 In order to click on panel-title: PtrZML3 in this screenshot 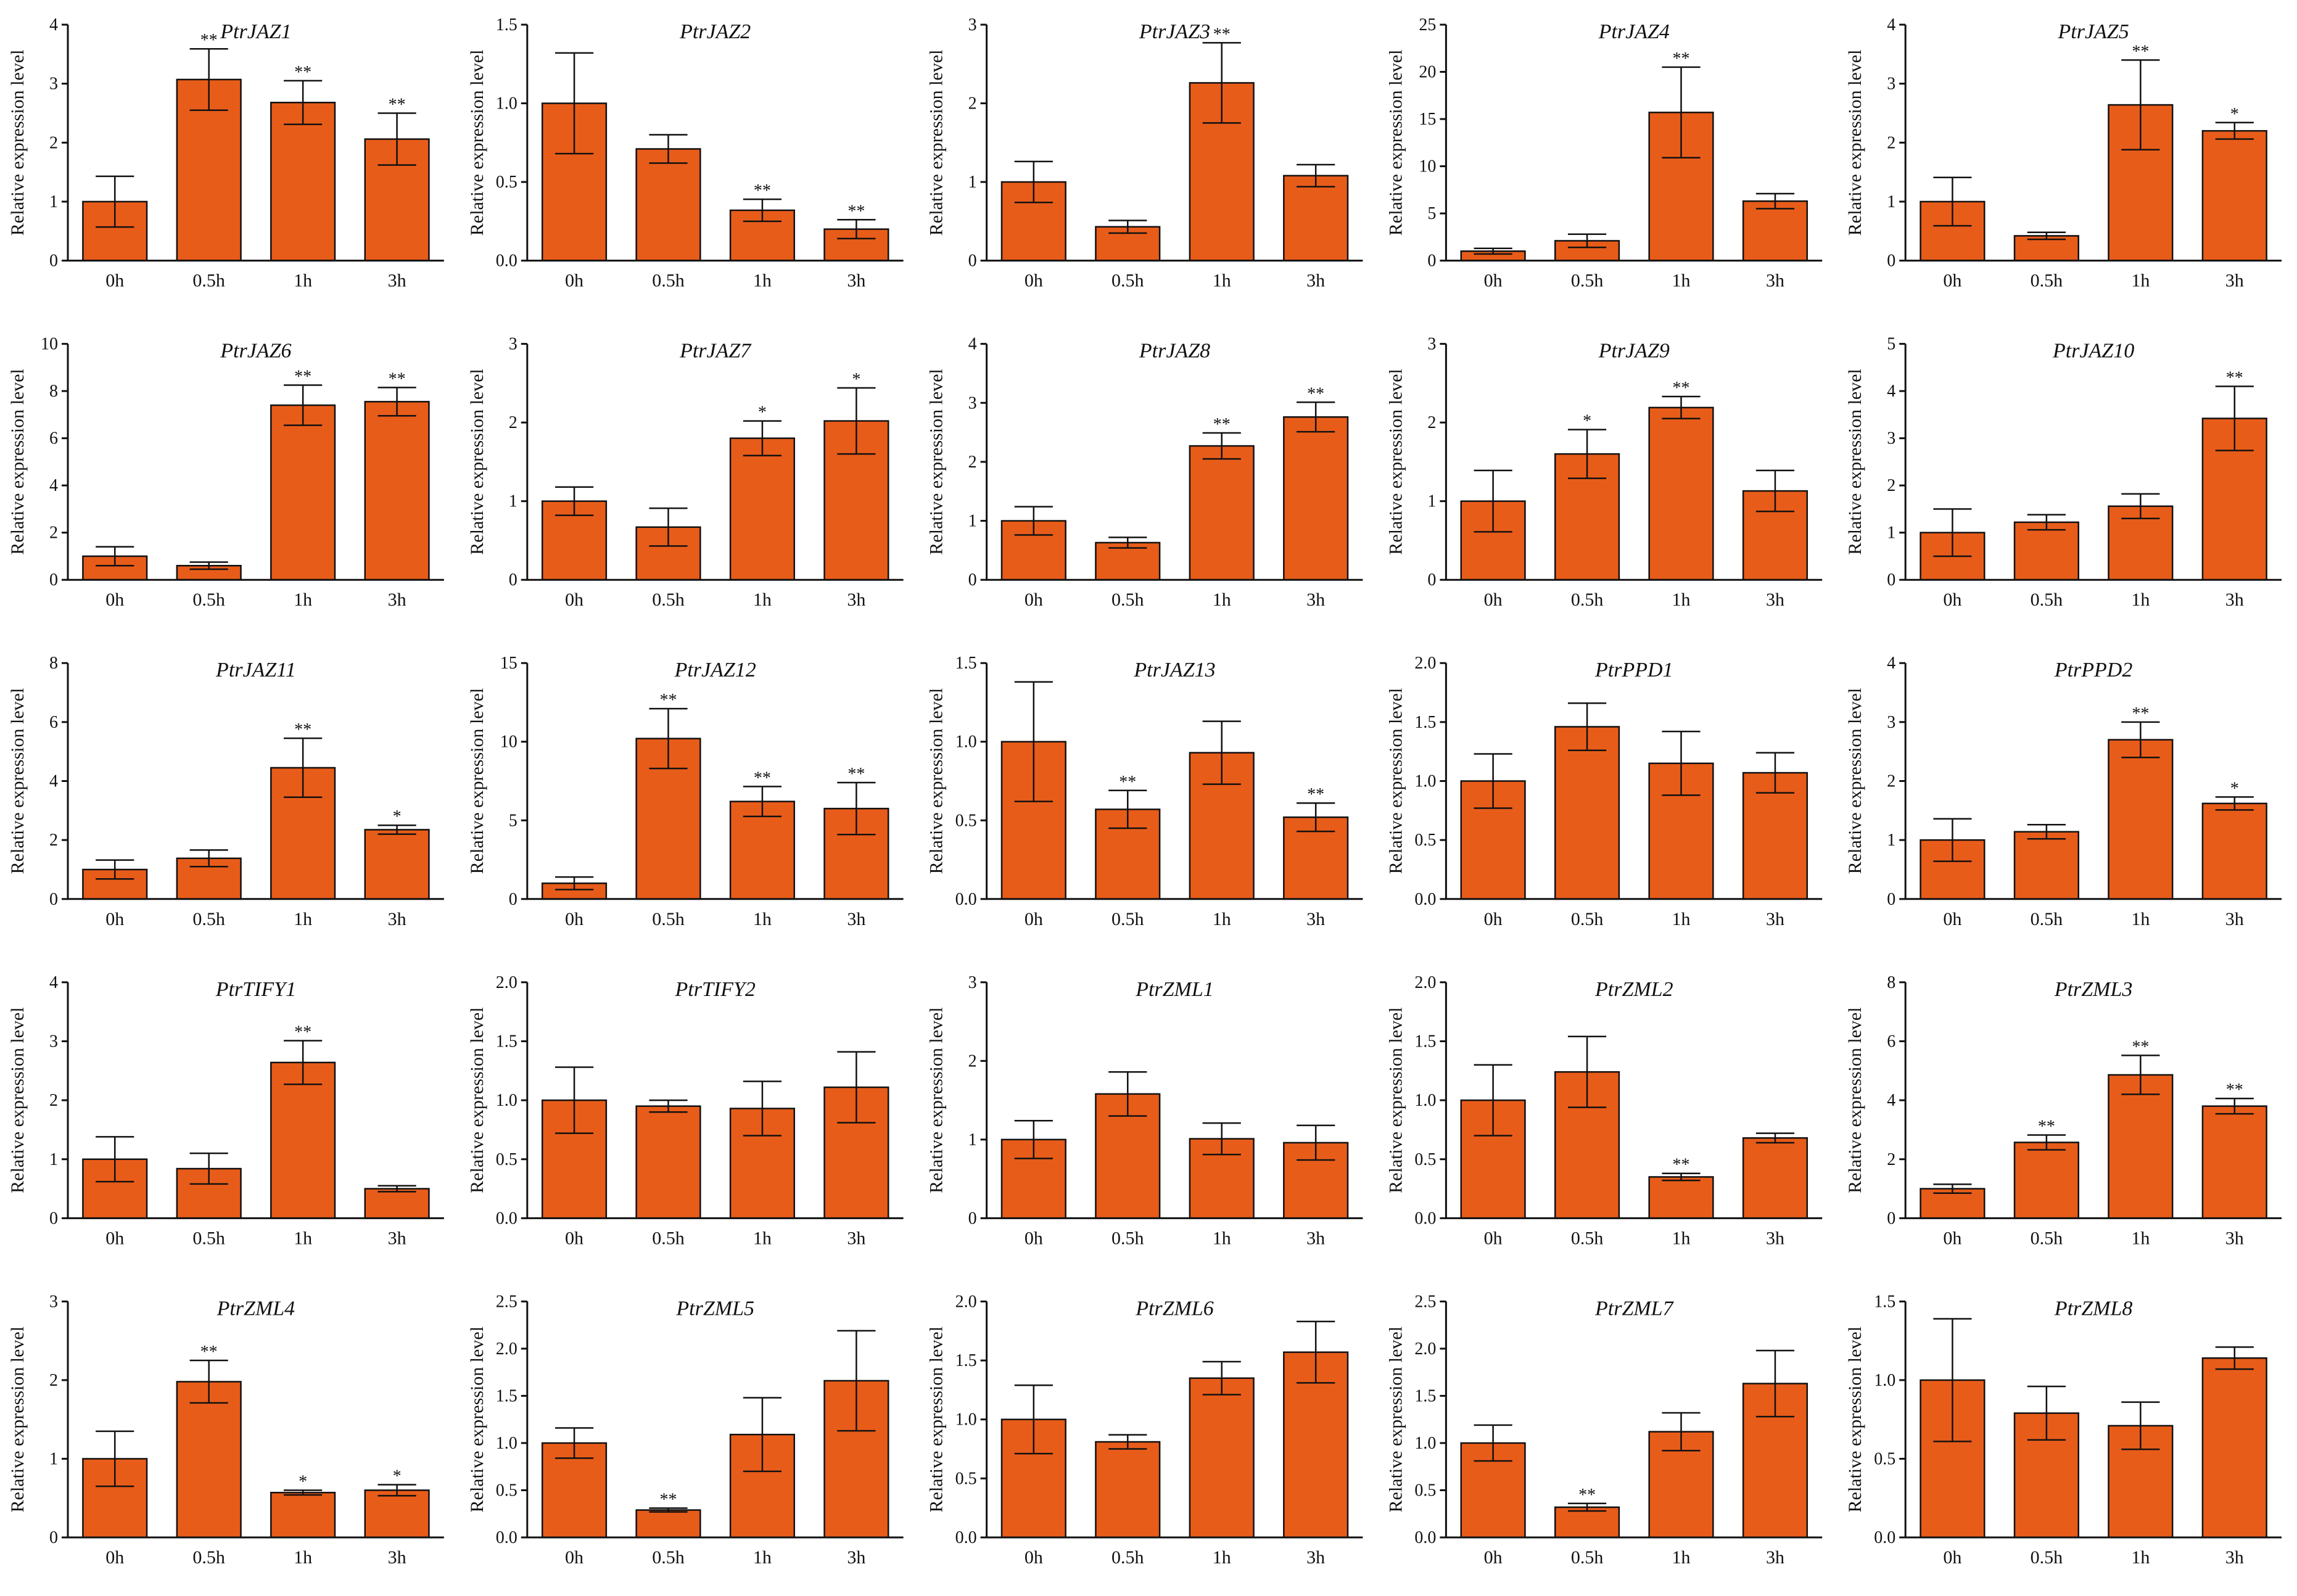, I will do `click(2094, 990)`.